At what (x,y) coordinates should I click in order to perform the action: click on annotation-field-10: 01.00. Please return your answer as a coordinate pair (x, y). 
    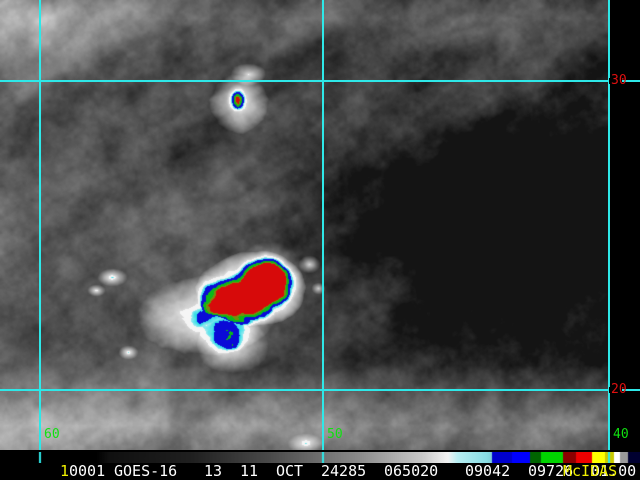
    Looking at the image, I should click on (614, 471).